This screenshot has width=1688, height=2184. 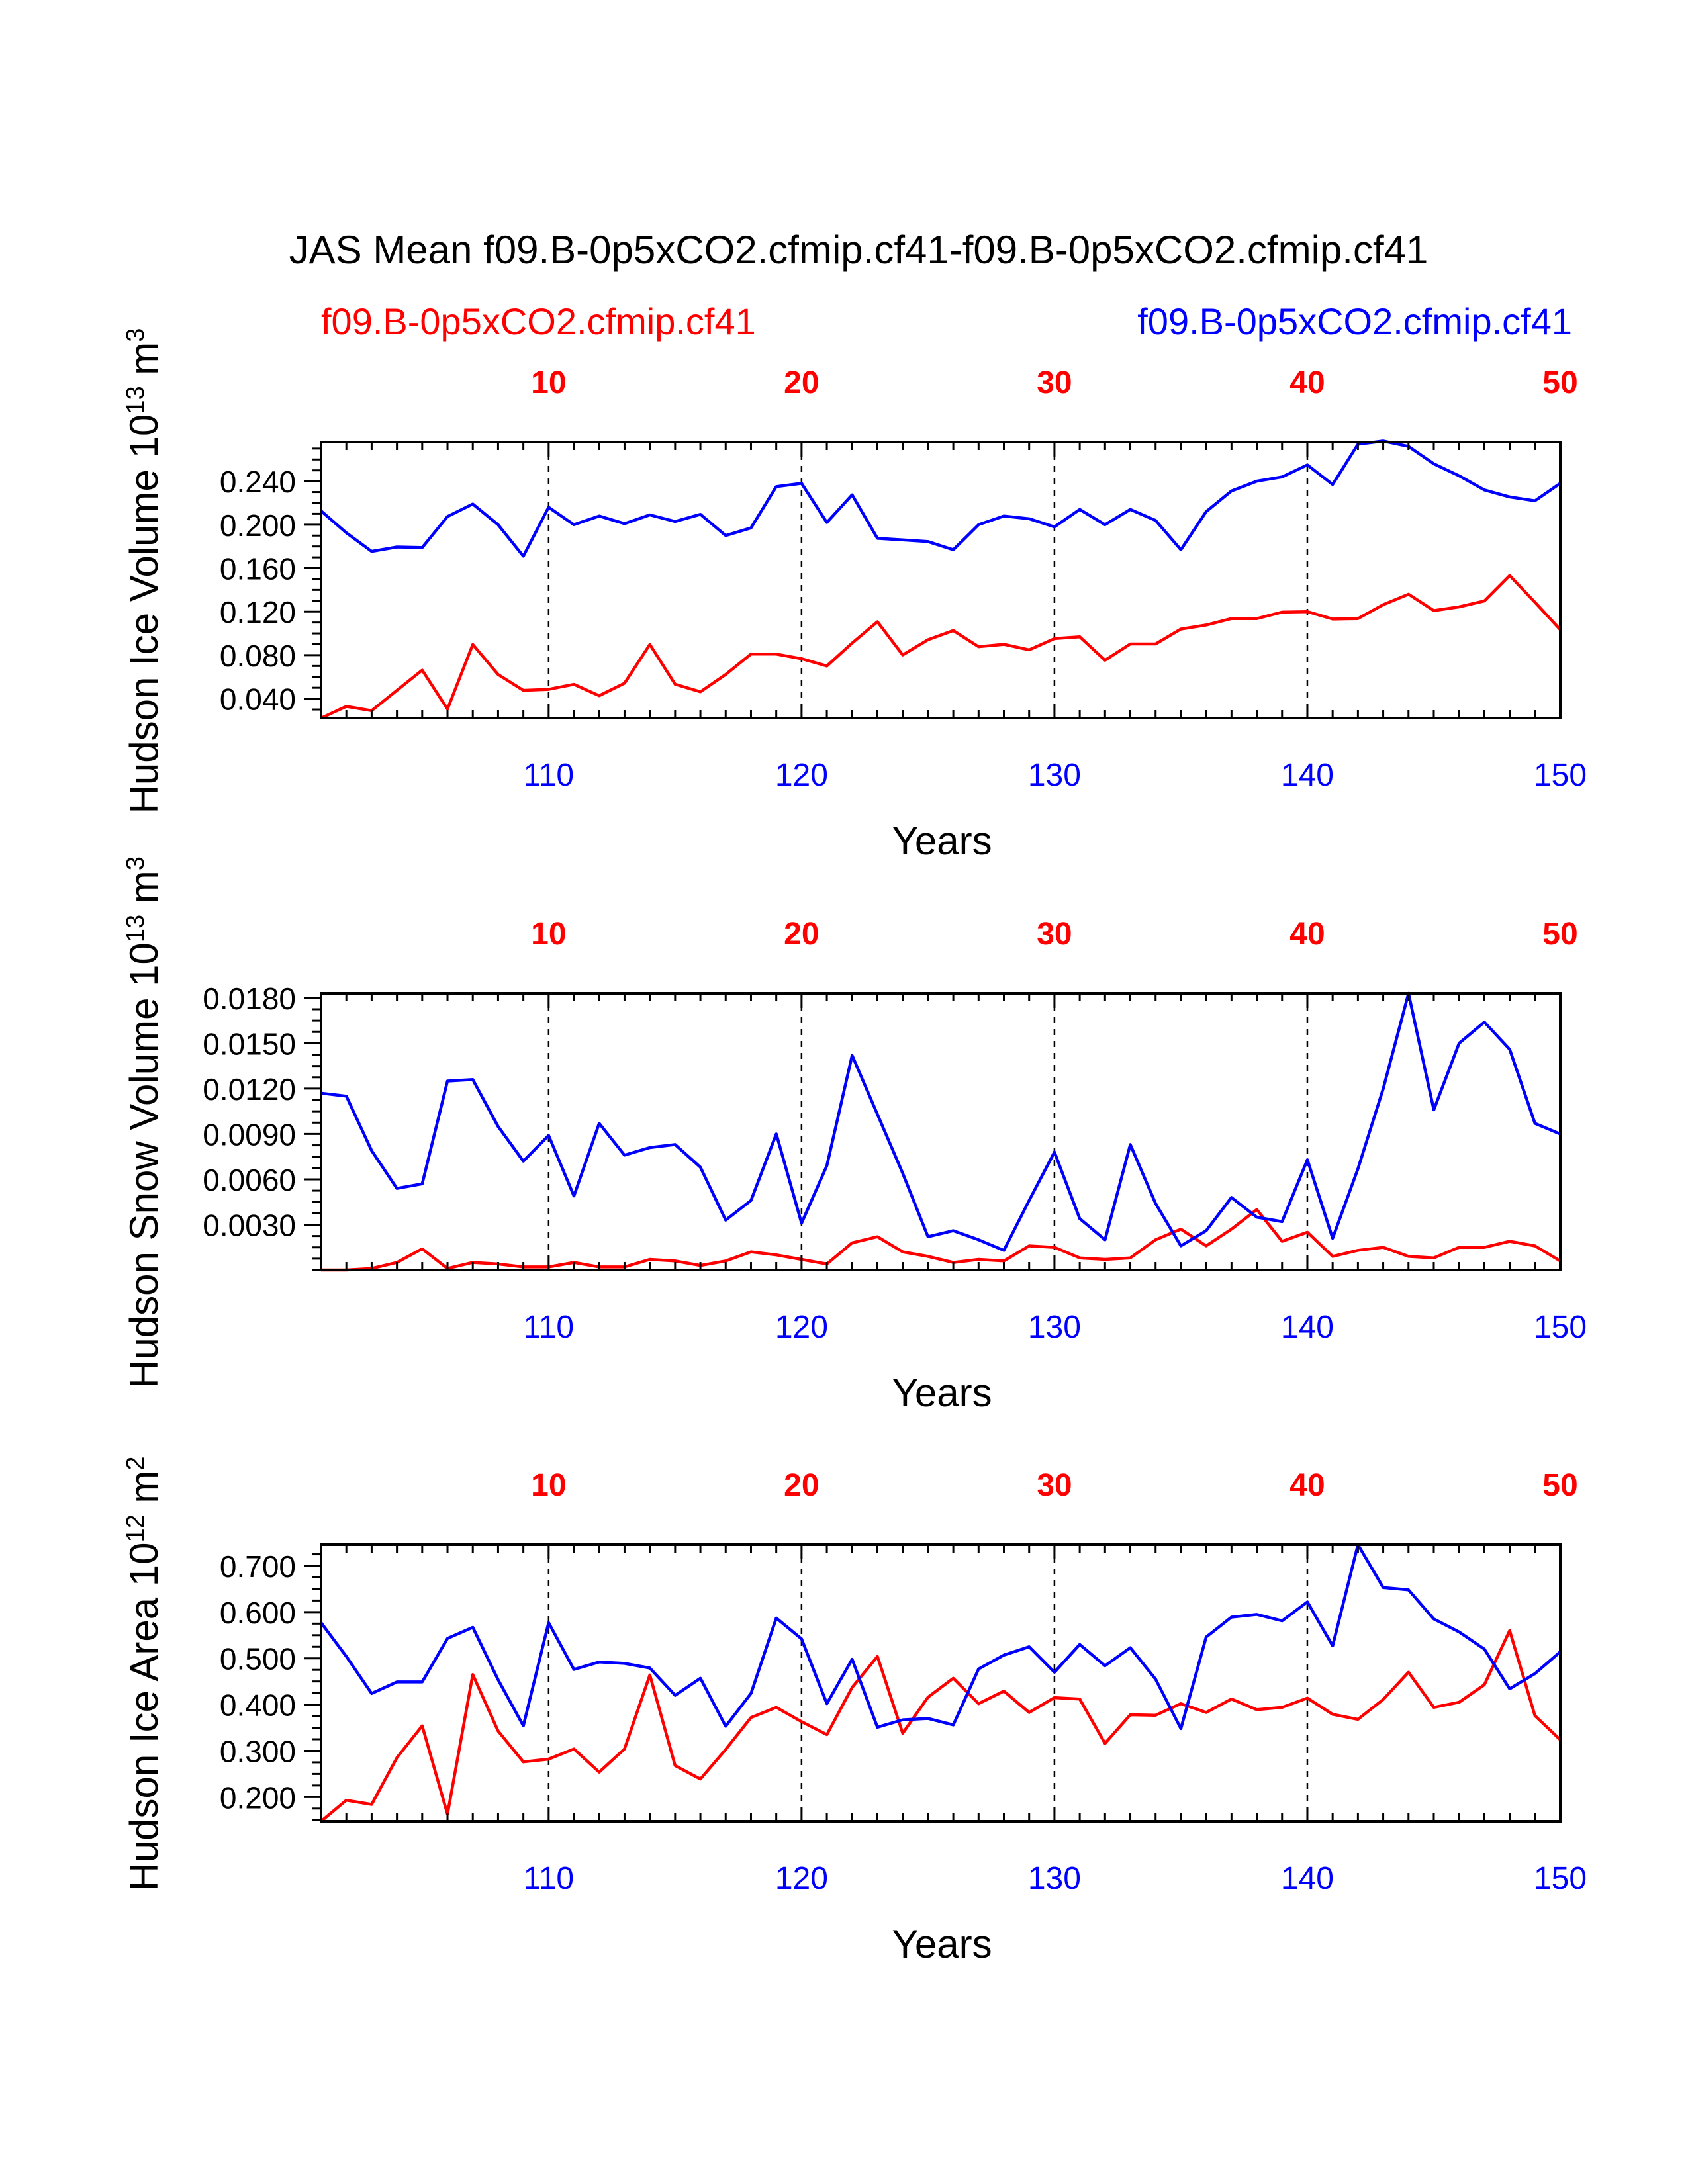 What do you see at coordinates (136, 1528) in the screenshot?
I see `y-axis-title-superscript: 12` at bounding box center [136, 1528].